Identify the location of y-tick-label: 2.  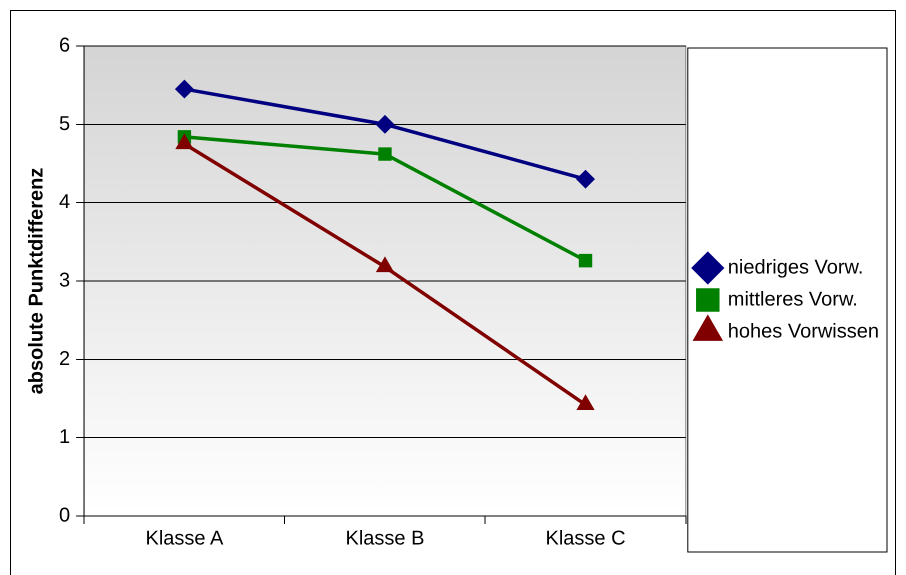
(64, 359).